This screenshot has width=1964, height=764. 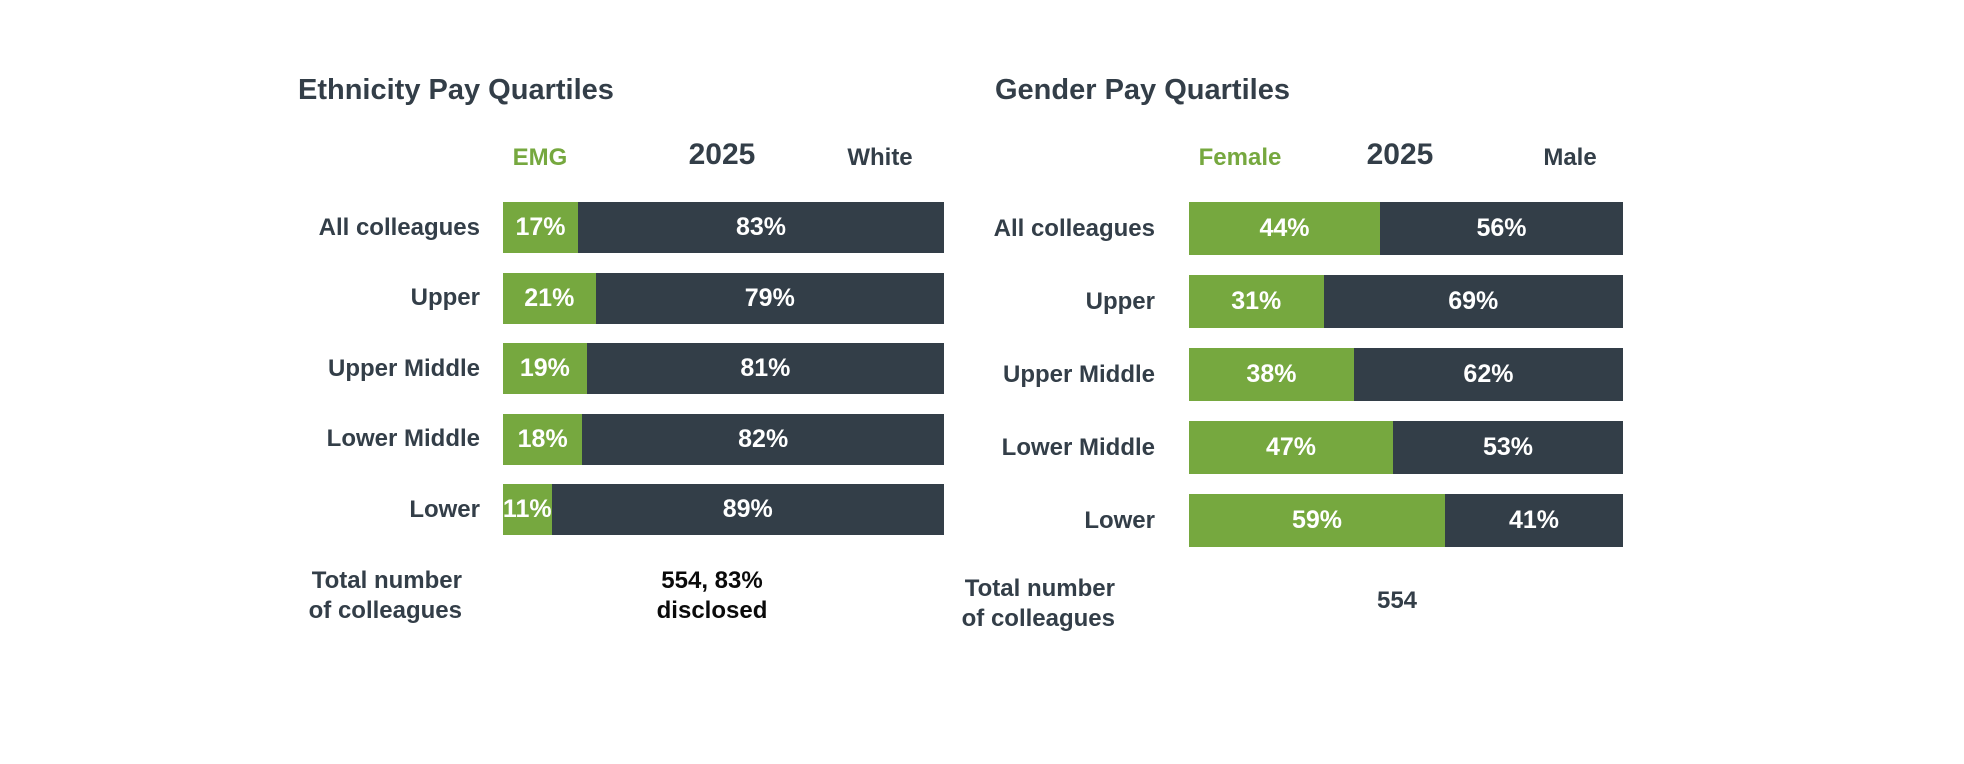 I want to click on bar-segment-dark-value: 69%, so click(x=1473, y=301).